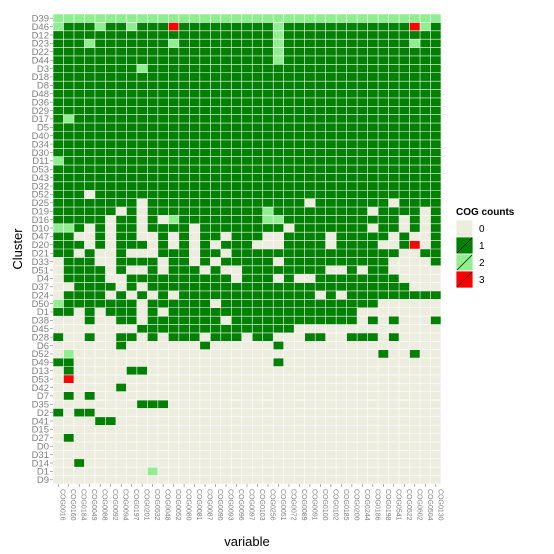 The height and width of the screenshot is (554, 554). I want to click on x-tick-label: COG0185, so click(345, 505).